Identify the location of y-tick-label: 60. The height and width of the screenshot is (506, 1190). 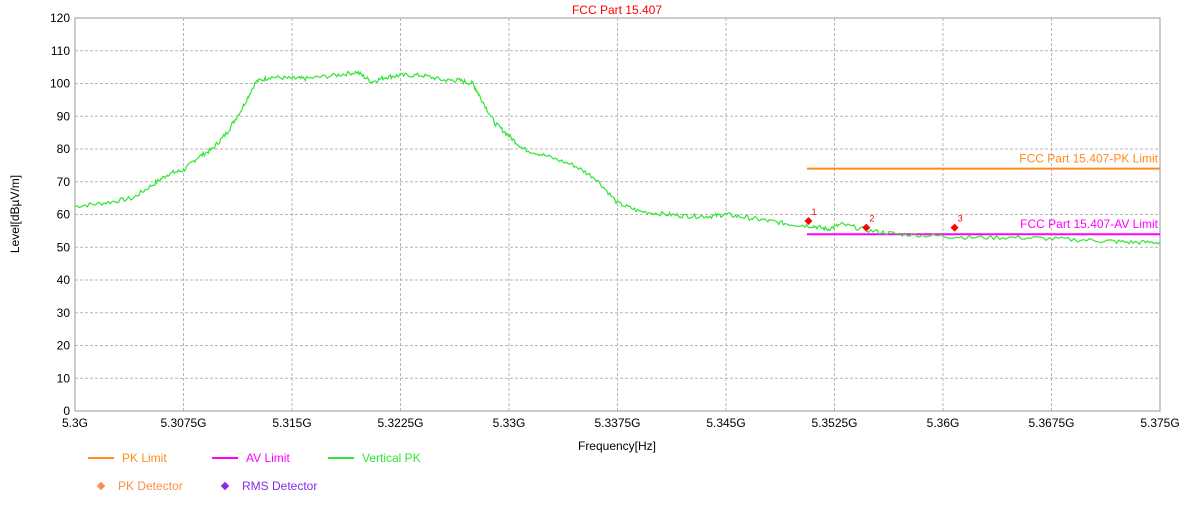
(64, 215).